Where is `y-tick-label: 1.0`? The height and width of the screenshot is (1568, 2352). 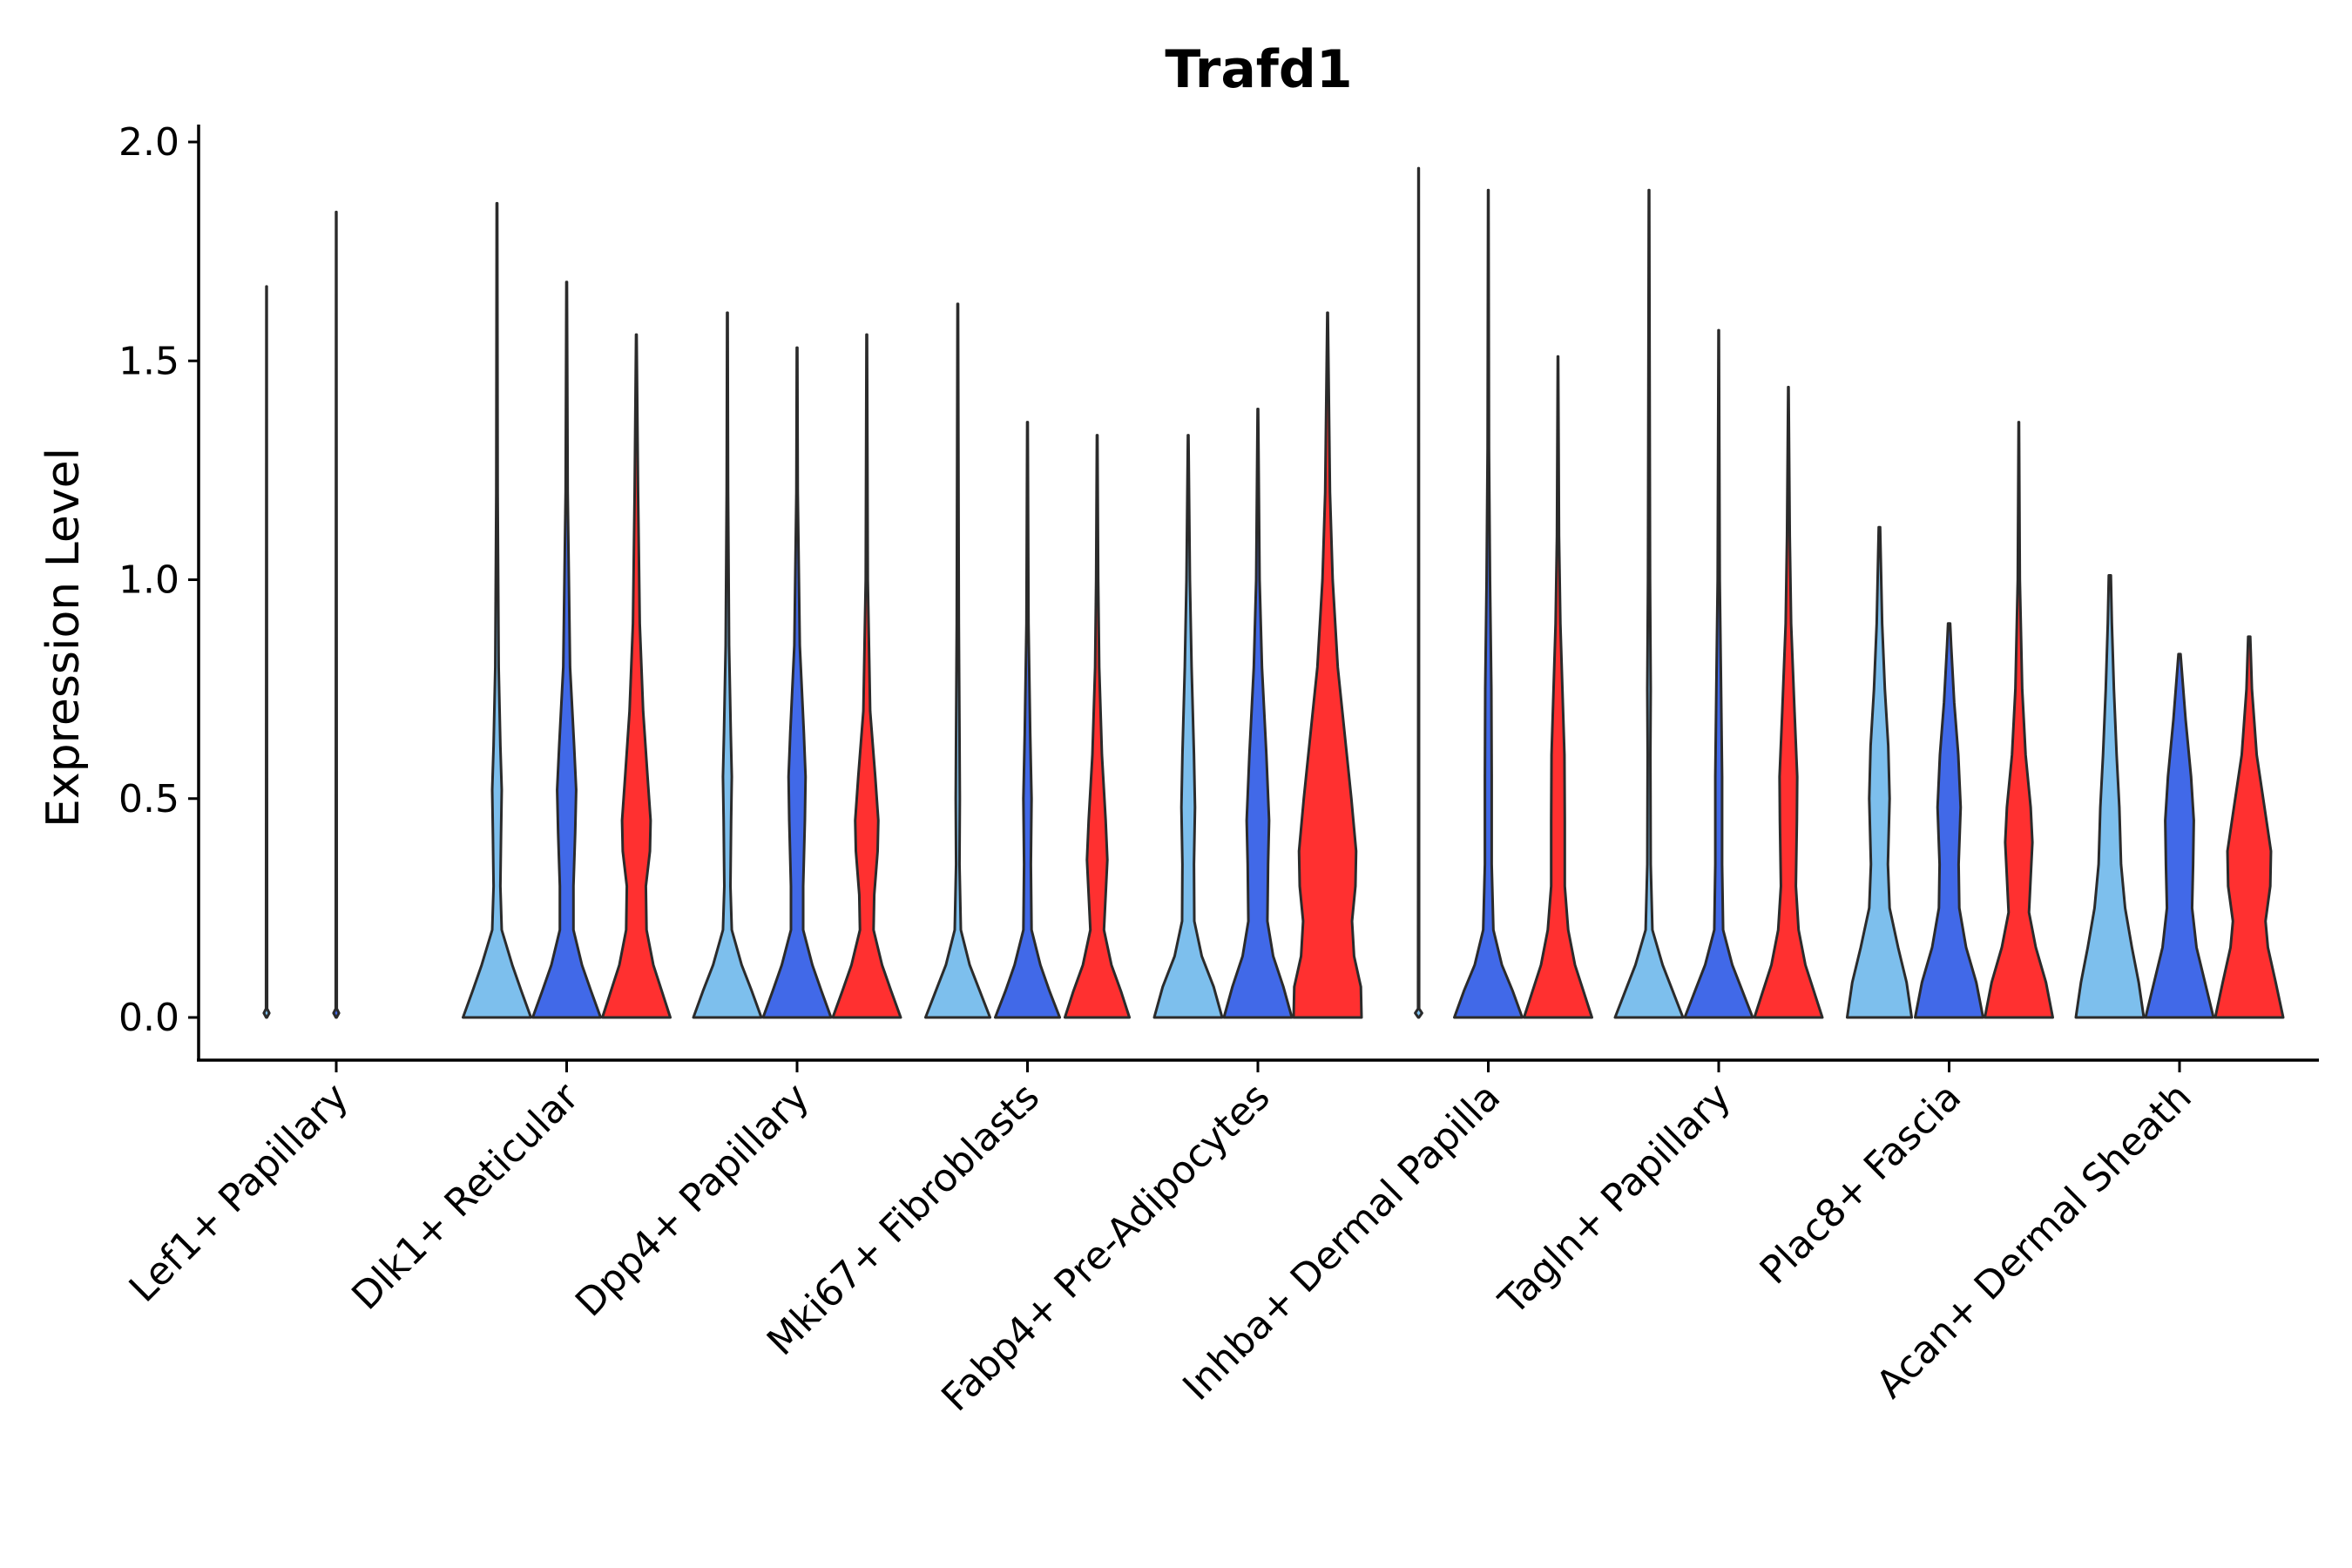
y-tick-label: 1.0 is located at coordinates (148, 580).